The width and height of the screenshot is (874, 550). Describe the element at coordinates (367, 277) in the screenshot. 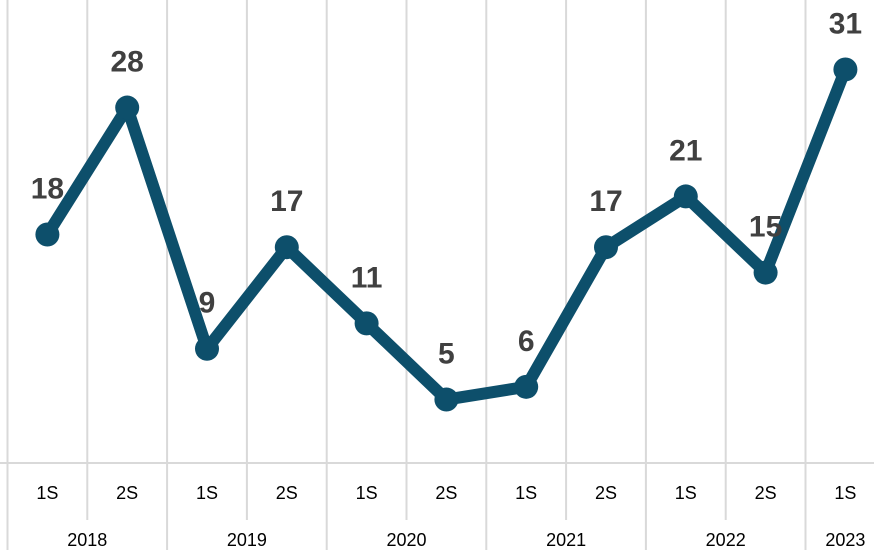

I see `data-label: 11` at that location.